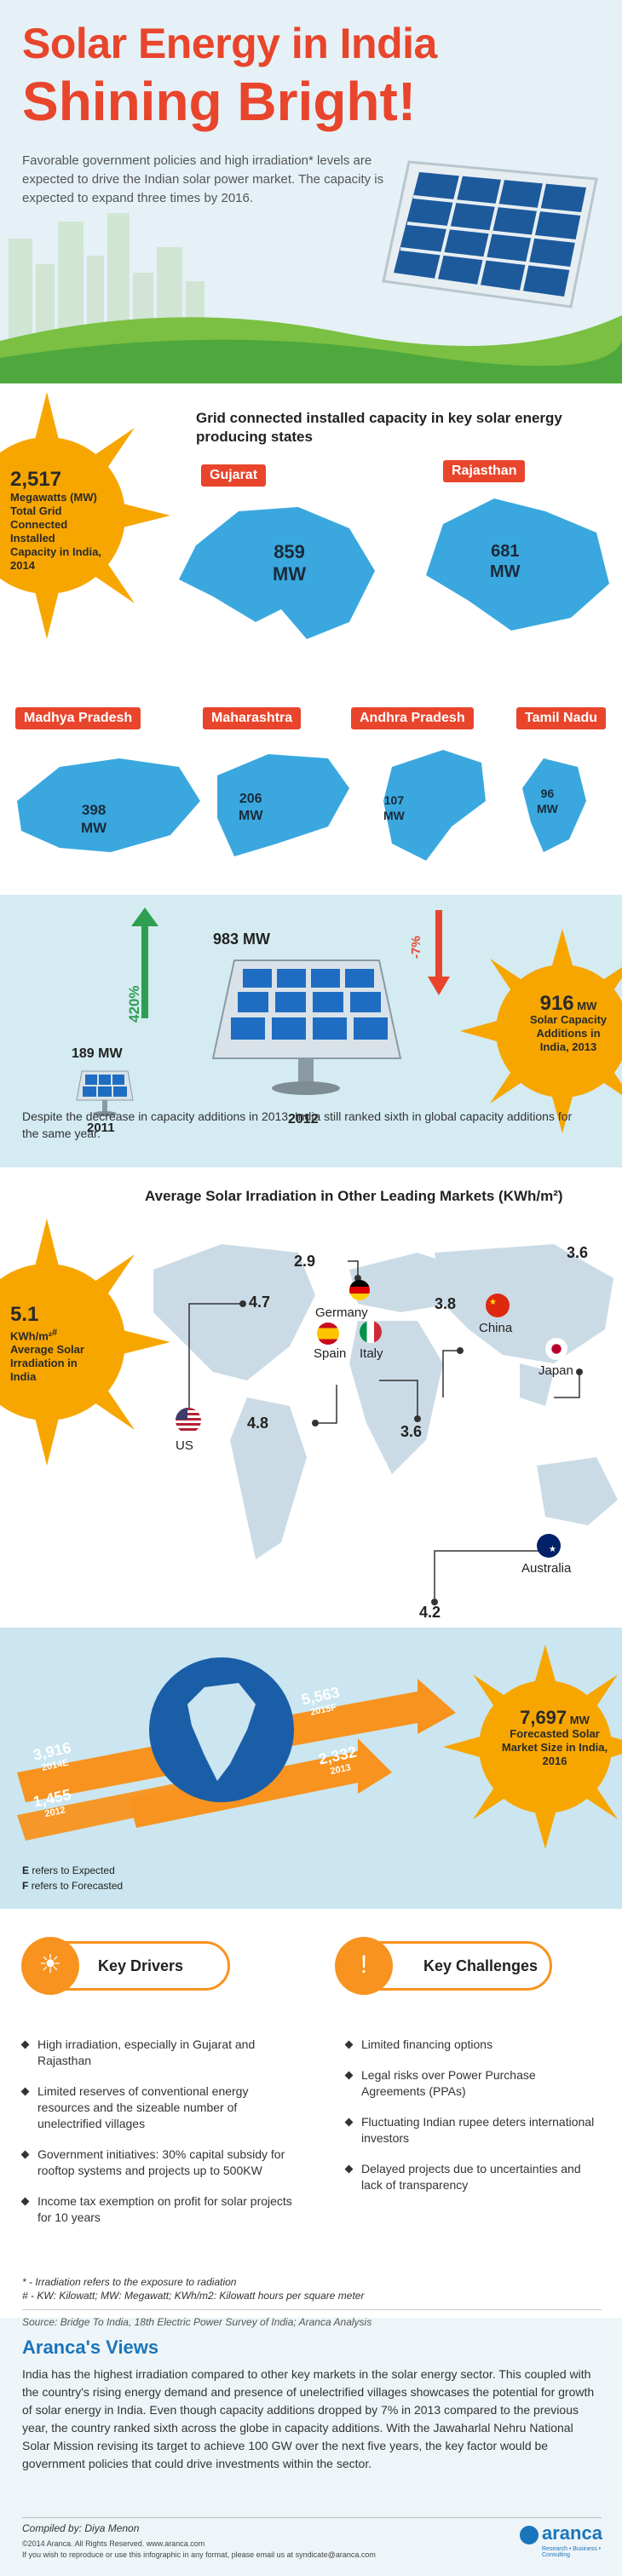 The width and height of the screenshot is (622, 2576). I want to click on installed-value: 2,517, so click(36, 479).